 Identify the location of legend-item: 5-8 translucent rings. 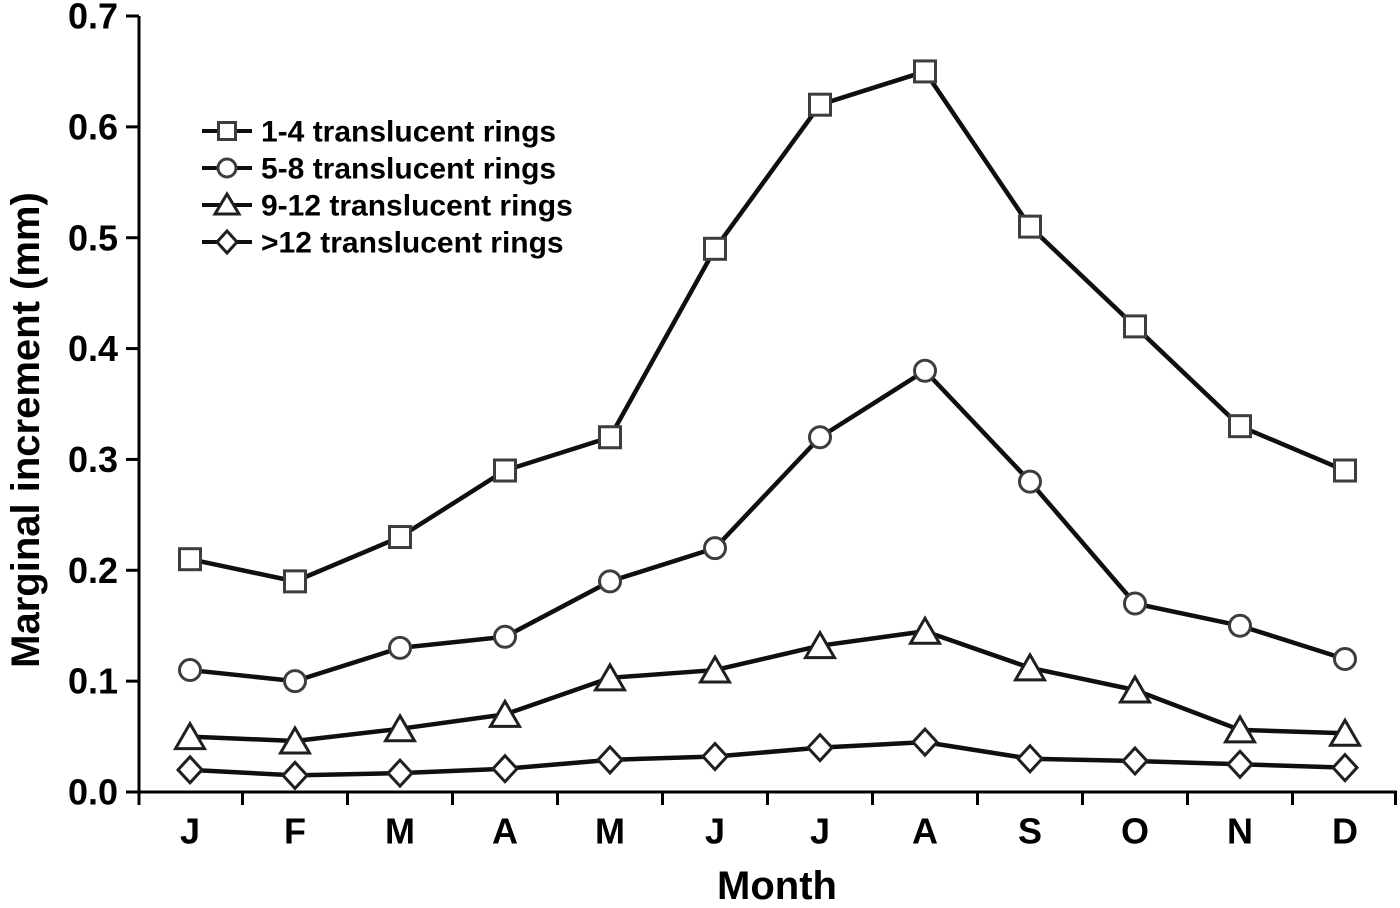
(379, 169).